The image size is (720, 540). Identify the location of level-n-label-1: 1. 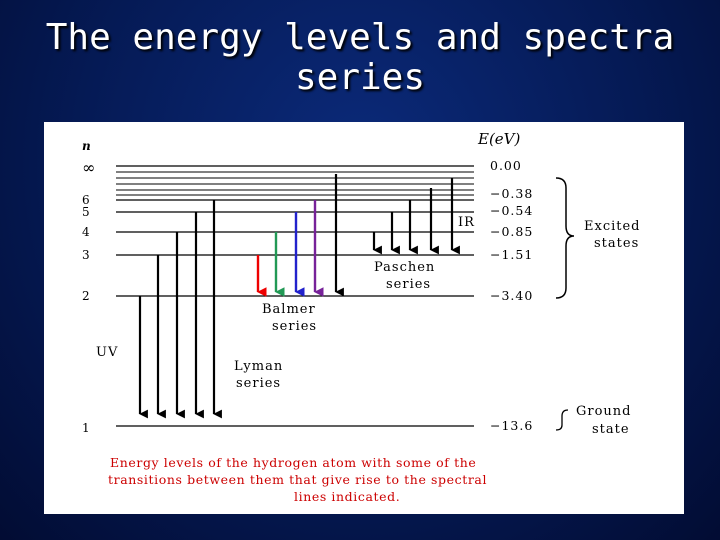
(86, 428).